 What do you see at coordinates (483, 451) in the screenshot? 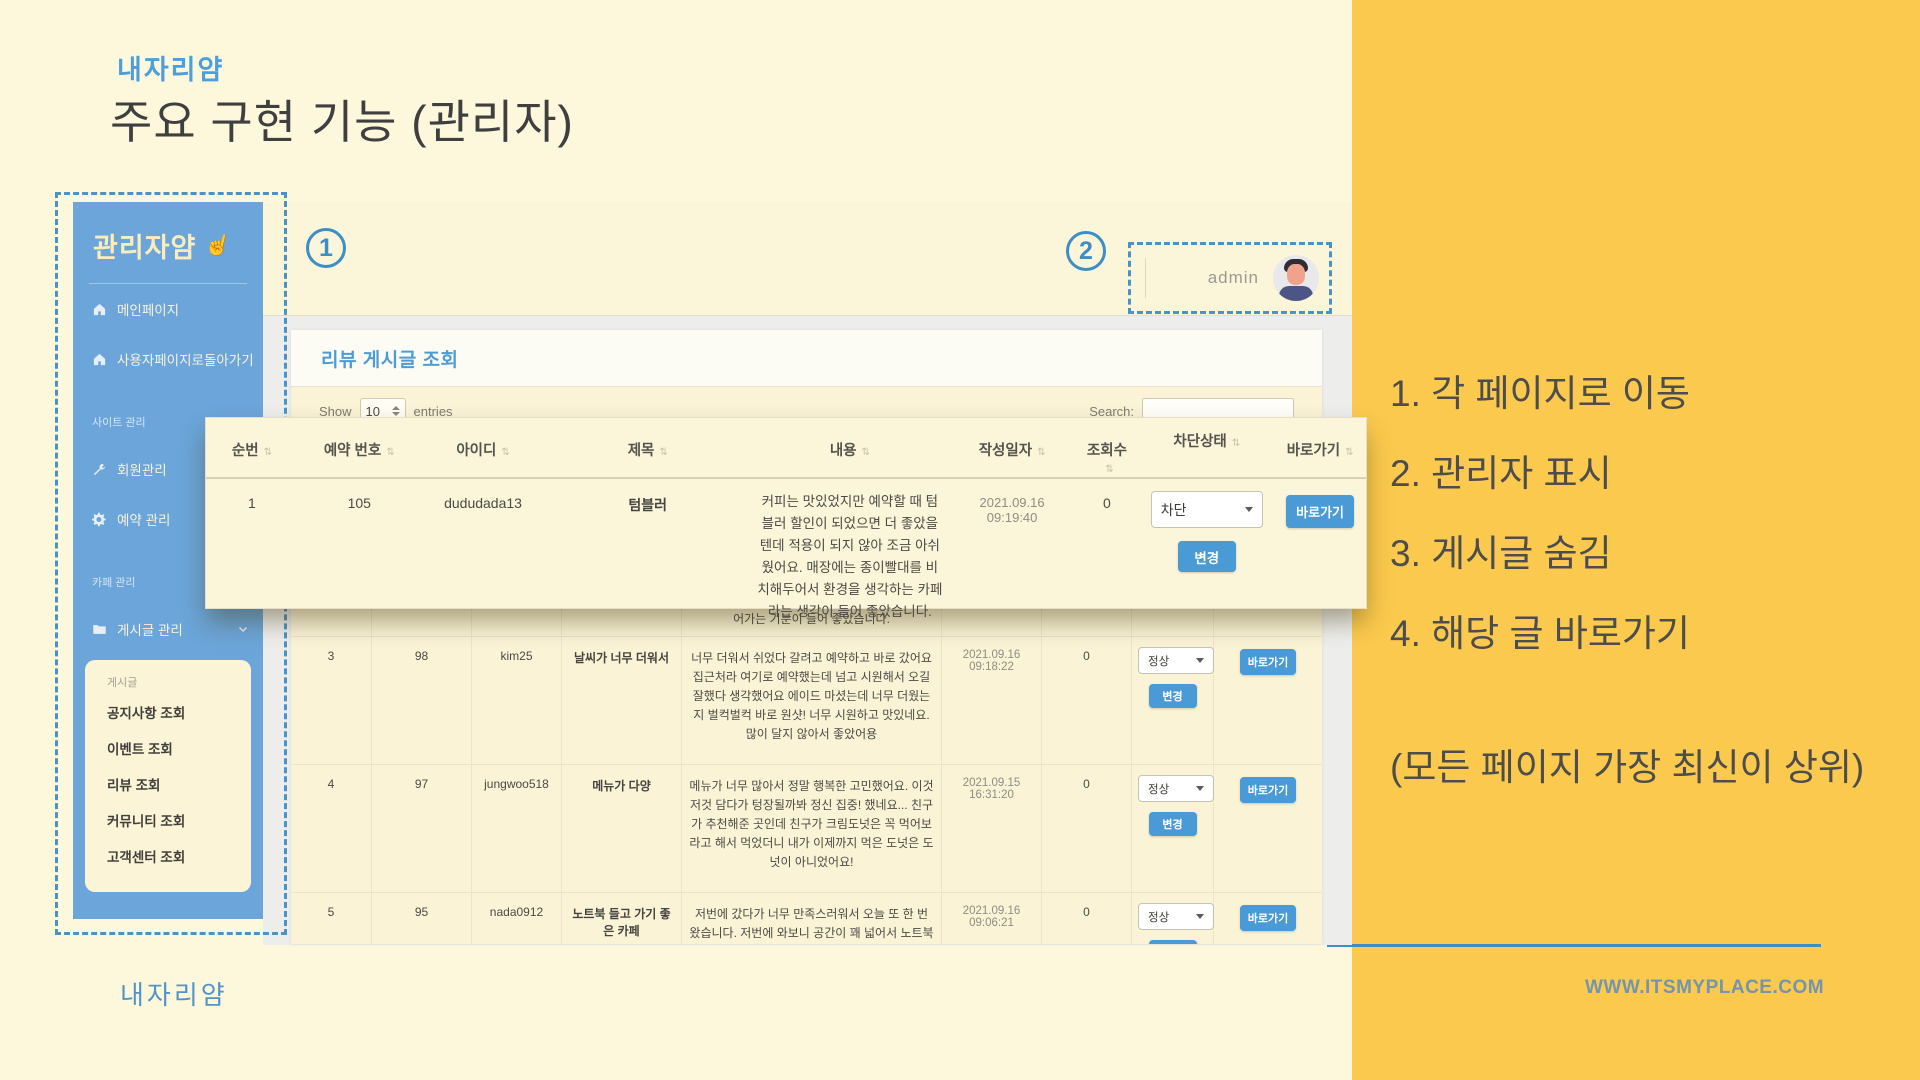
I see `column-header: 아이디⇅` at bounding box center [483, 451].